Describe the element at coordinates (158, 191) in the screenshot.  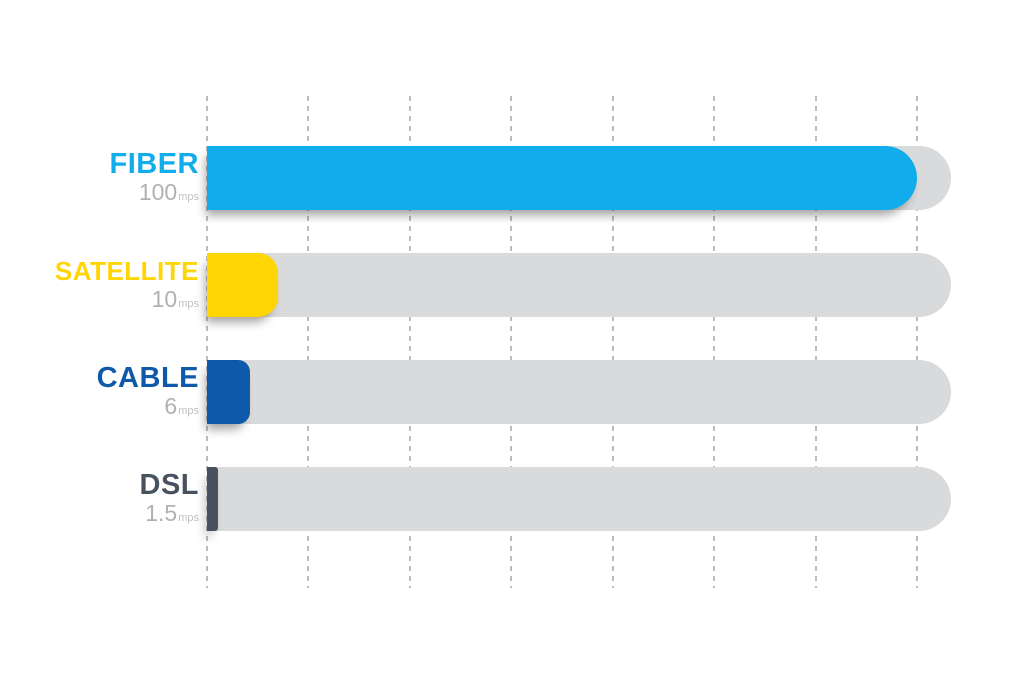
I see `bar-value-number: 100` at that location.